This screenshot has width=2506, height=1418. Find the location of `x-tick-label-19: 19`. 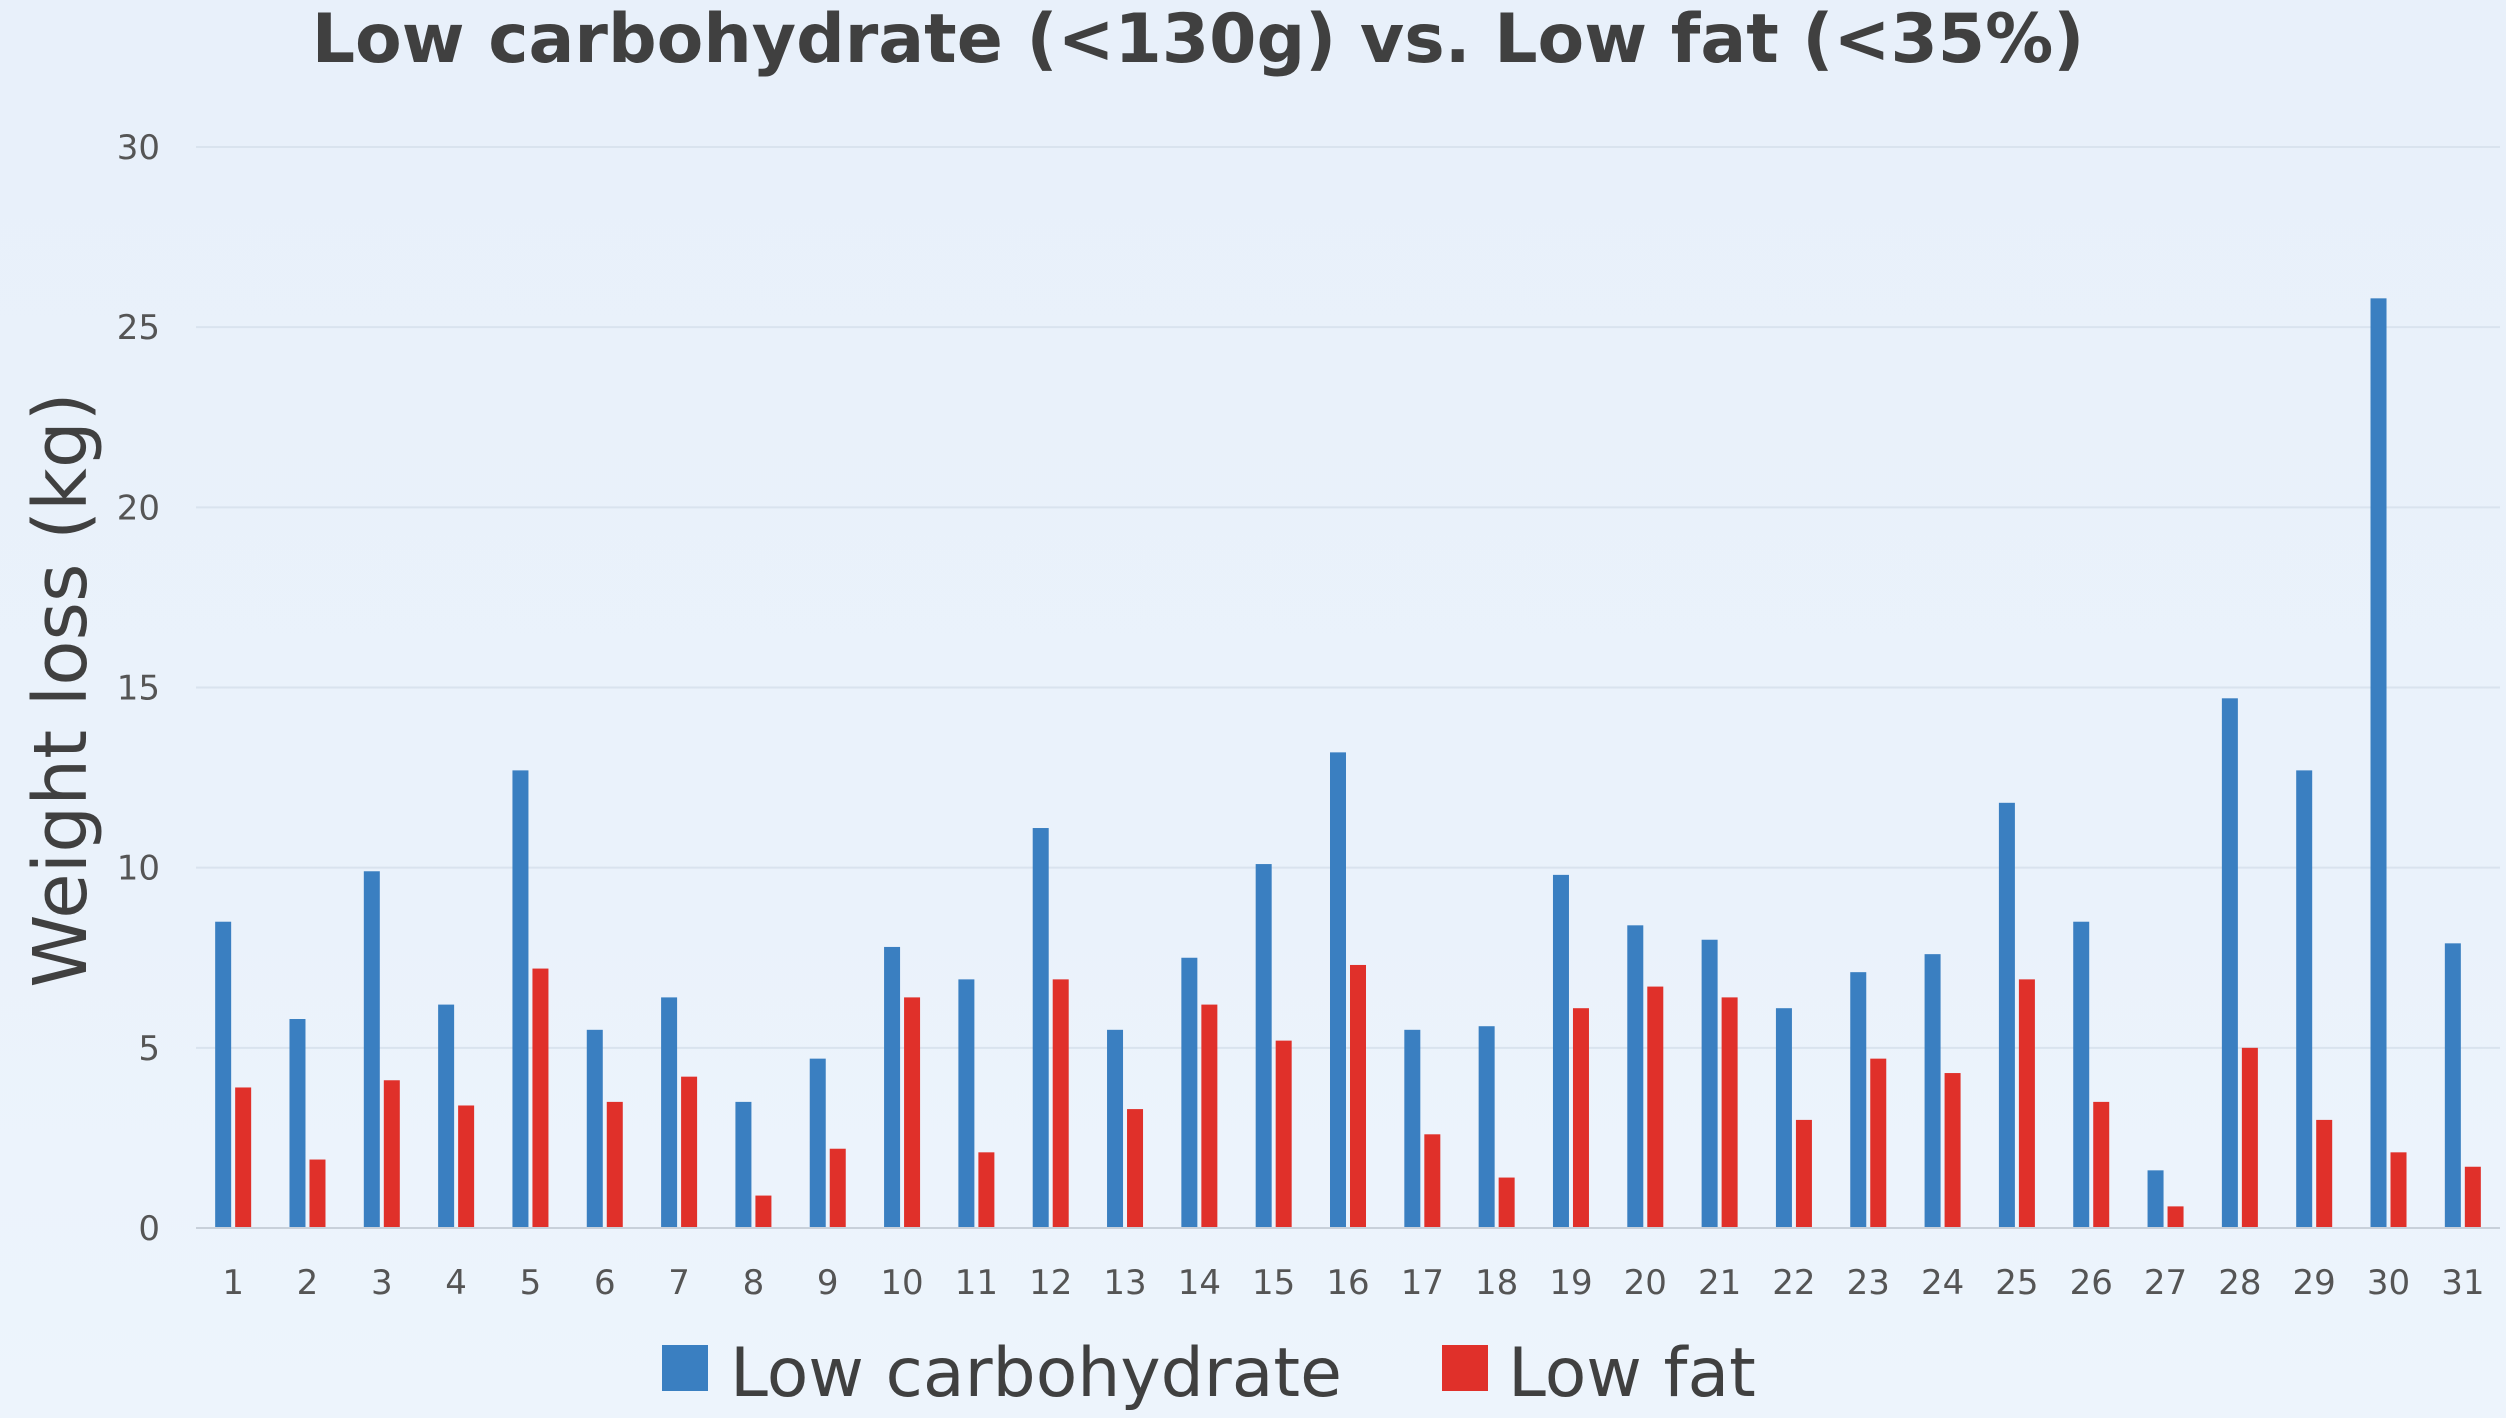

x-tick-label-19: 19 is located at coordinates (1570, 1283).